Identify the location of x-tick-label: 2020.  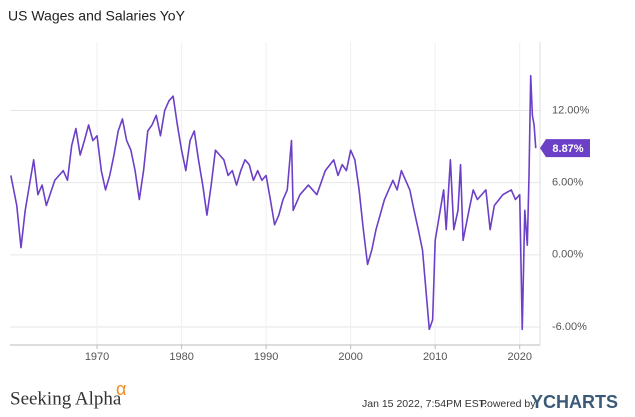
(519, 357).